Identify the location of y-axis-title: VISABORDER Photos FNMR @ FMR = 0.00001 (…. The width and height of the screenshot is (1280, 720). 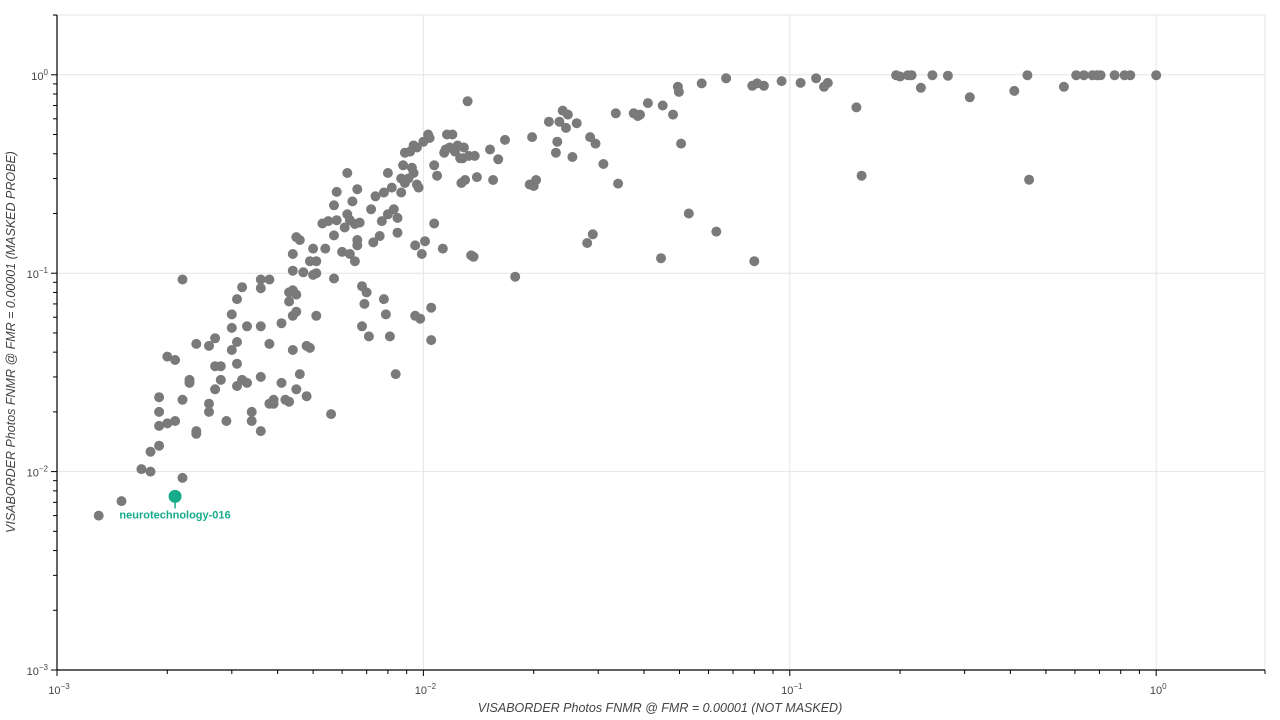
(11, 342).